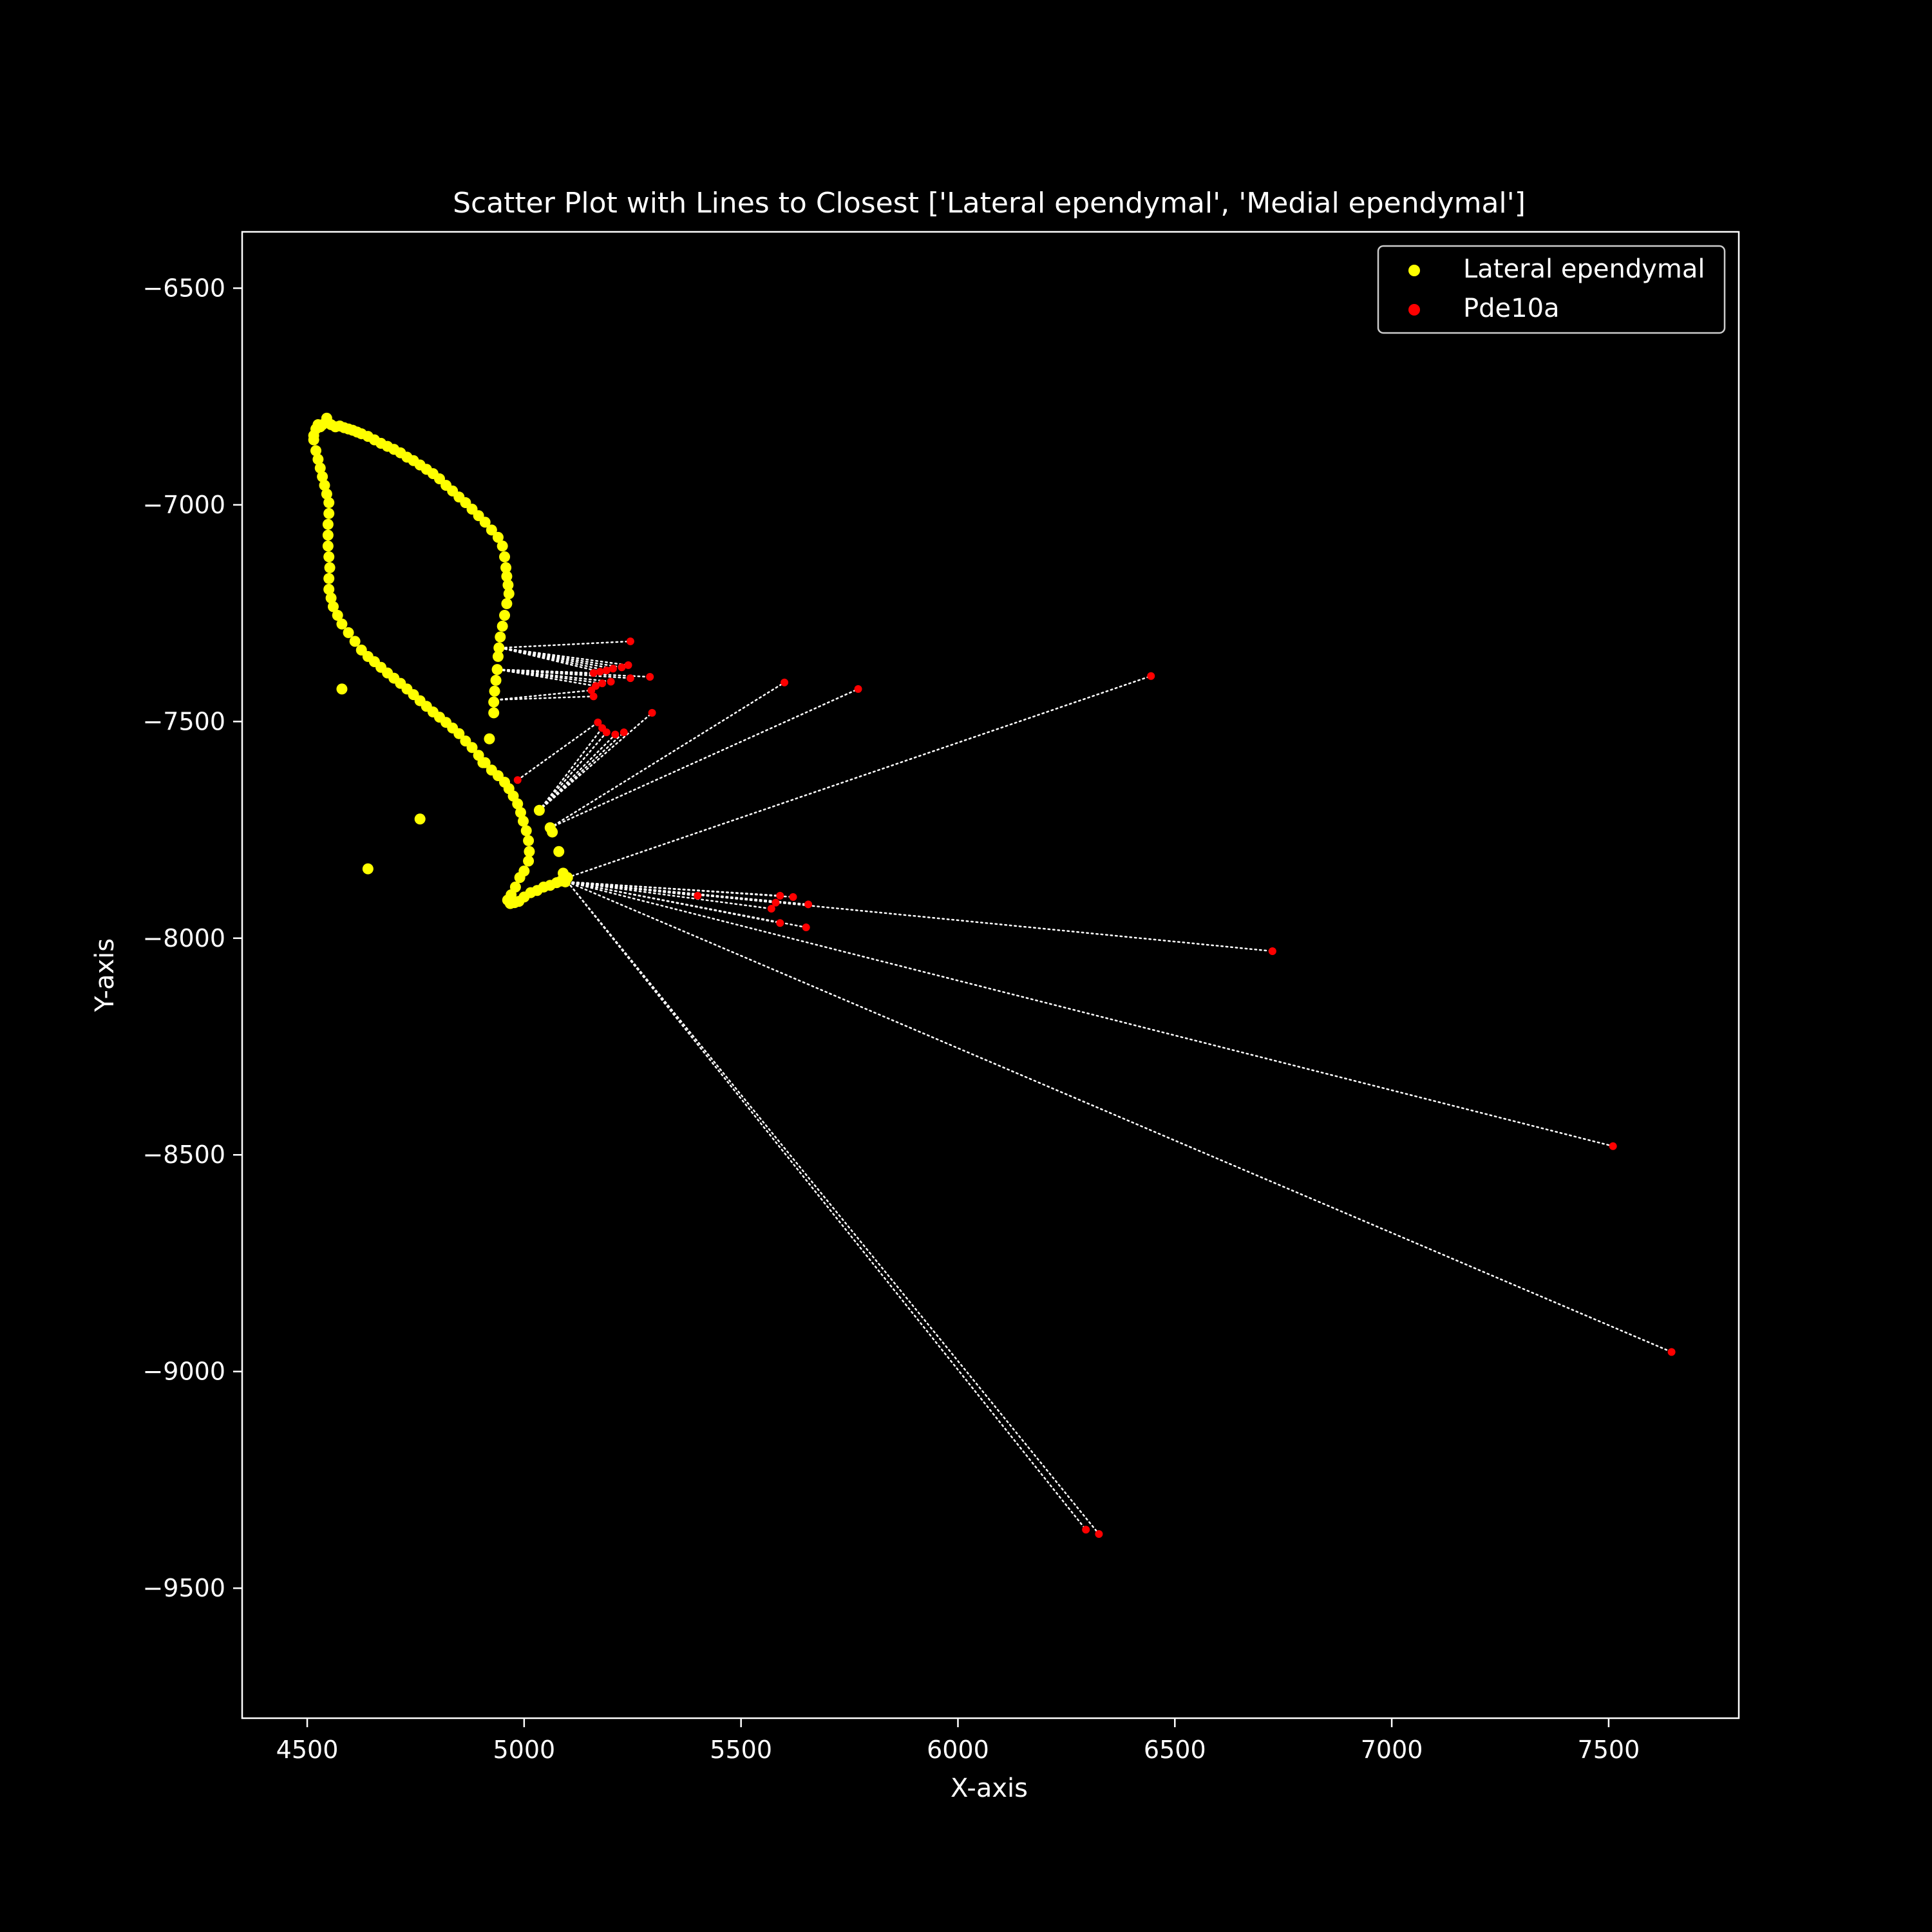  I want to click on x-tick-label-2: 5500, so click(741, 1750).